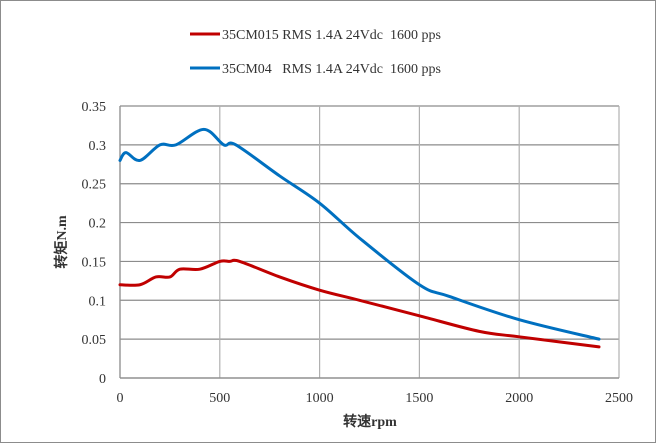 Image resolution: width=656 pixels, height=443 pixels. I want to click on y-tick-label: 0, so click(102, 379).